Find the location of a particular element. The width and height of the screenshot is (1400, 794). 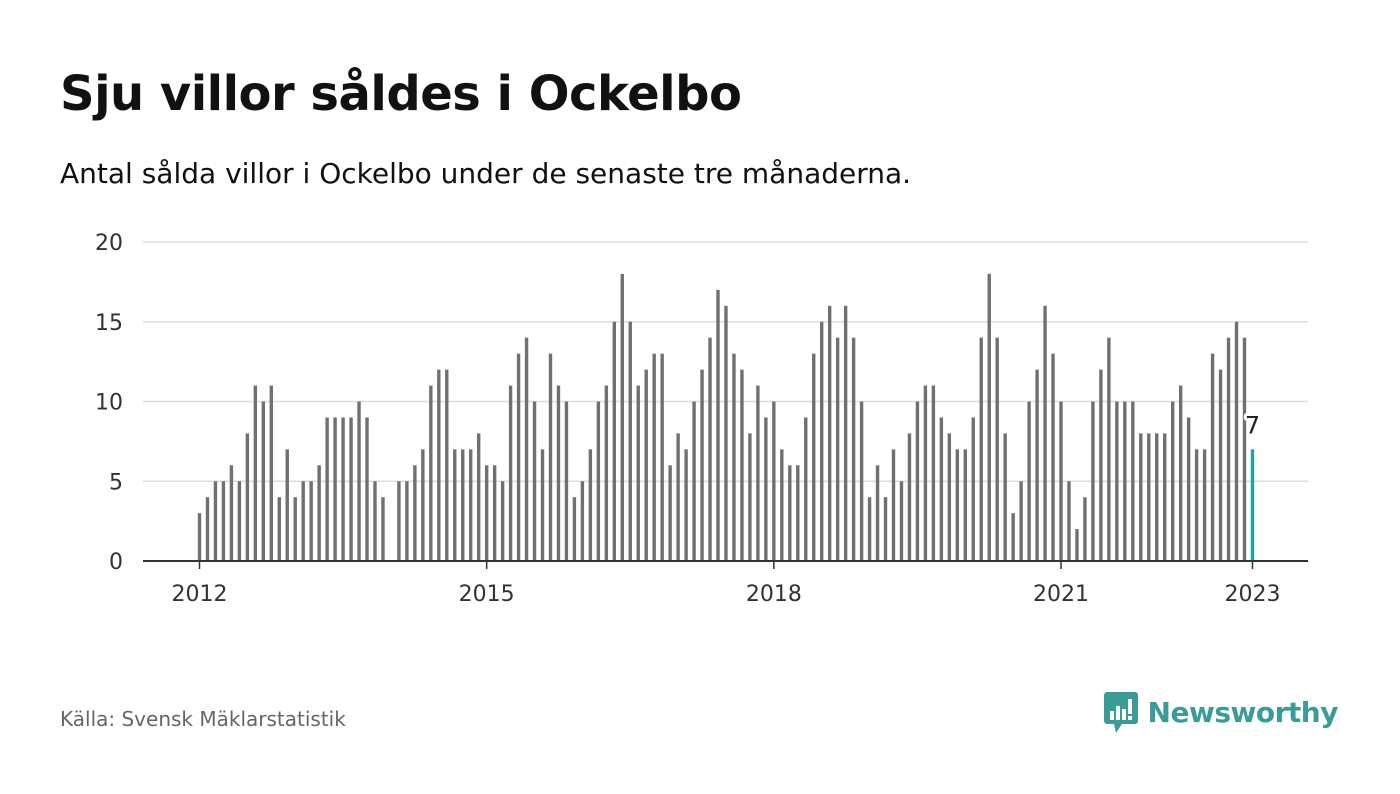

x-tick-label: 2018 is located at coordinates (774, 594).